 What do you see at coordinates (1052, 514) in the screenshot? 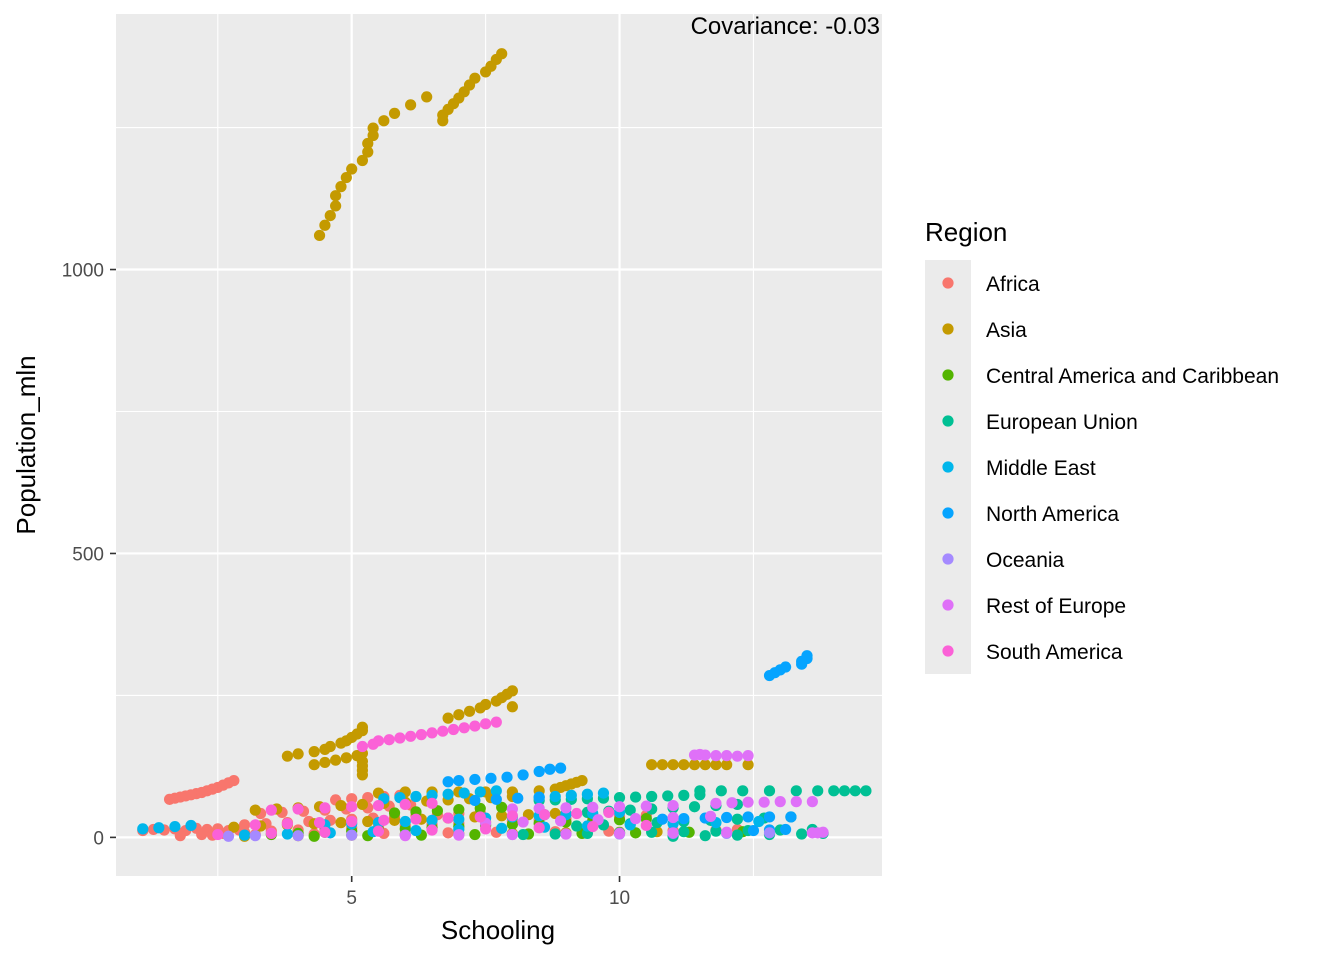
I see `legend-label: North America` at bounding box center [1052, 514].